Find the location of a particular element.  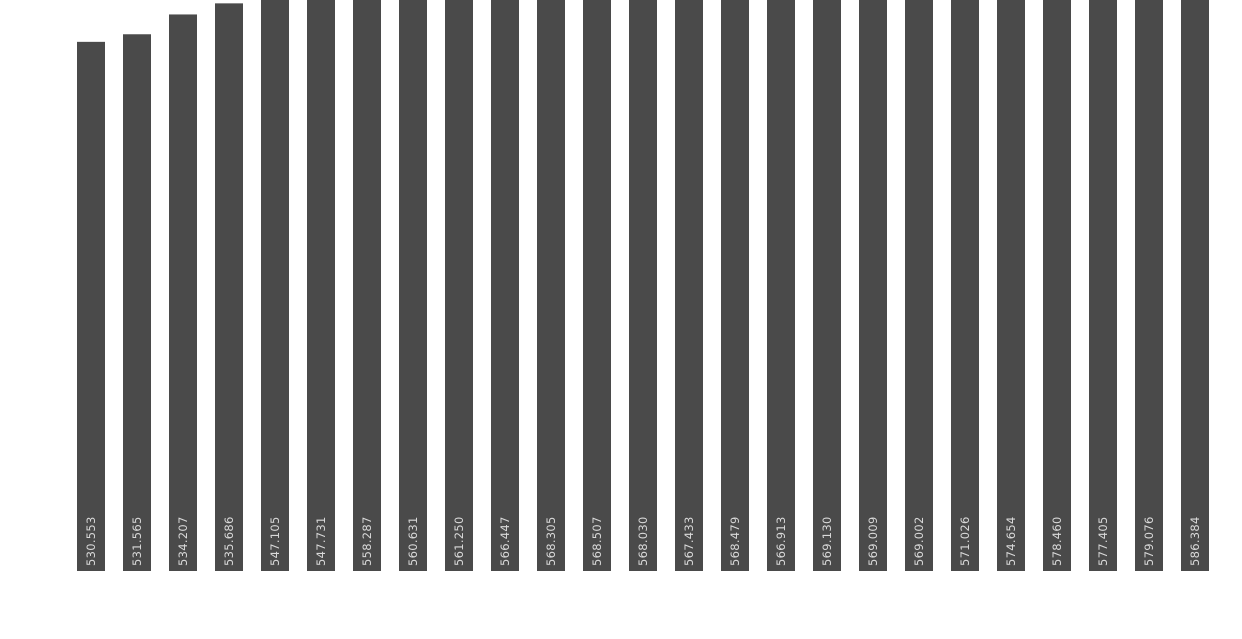

bar-label-17: 569.009 is located at coordinates (873, 541).